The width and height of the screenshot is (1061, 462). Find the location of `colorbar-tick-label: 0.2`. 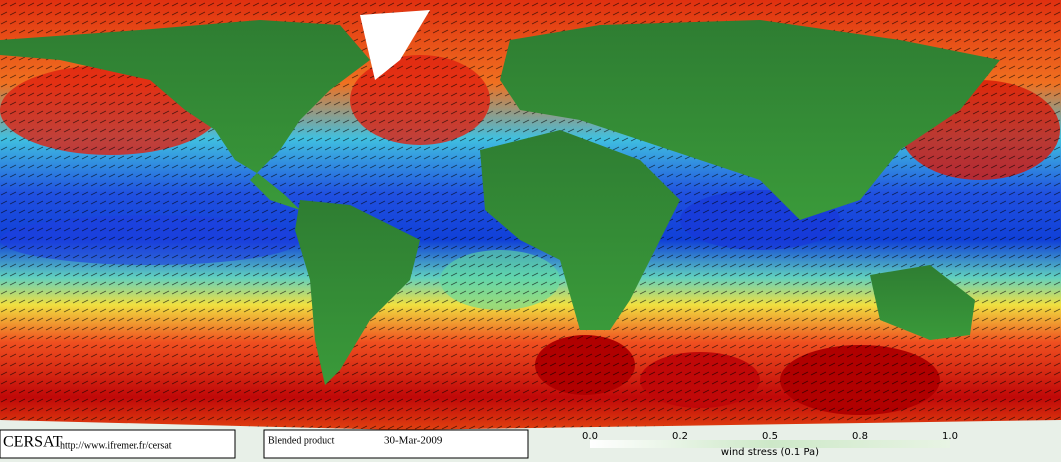

colorbar-tick-label: 0.2 is located at coordinates (680, 436).